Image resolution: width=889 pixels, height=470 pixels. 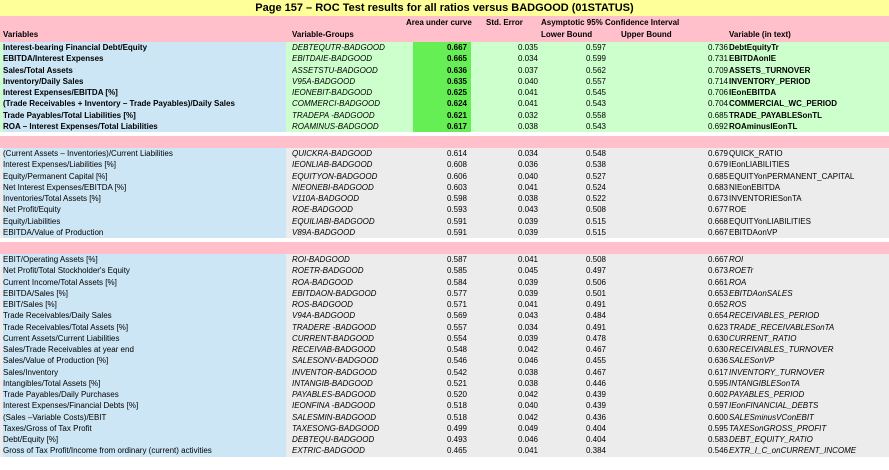 I want to click on upper-bound: 0.654, so click(x=717, y=316).